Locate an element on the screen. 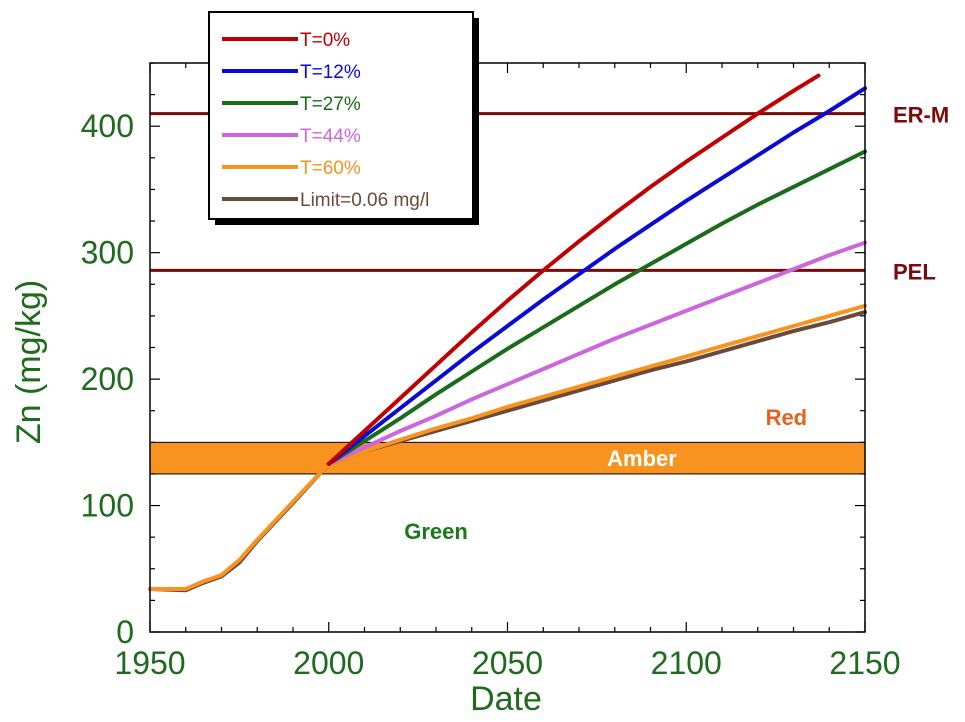 The height and width of the screenshot is (722, 965). legend-label-1: T=0% is located at coordinates (325, 40).